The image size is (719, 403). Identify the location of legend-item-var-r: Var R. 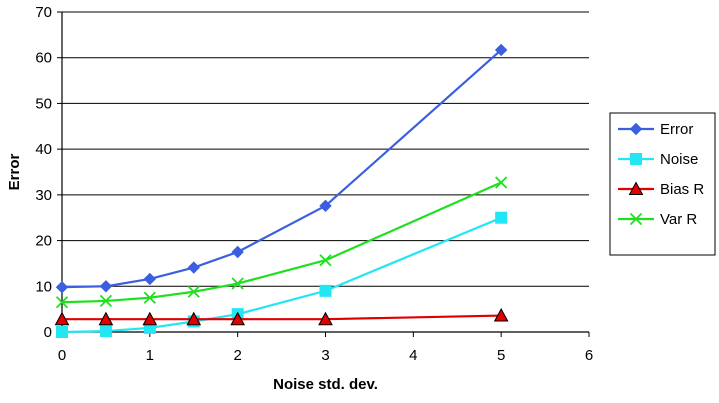
(657, 219).